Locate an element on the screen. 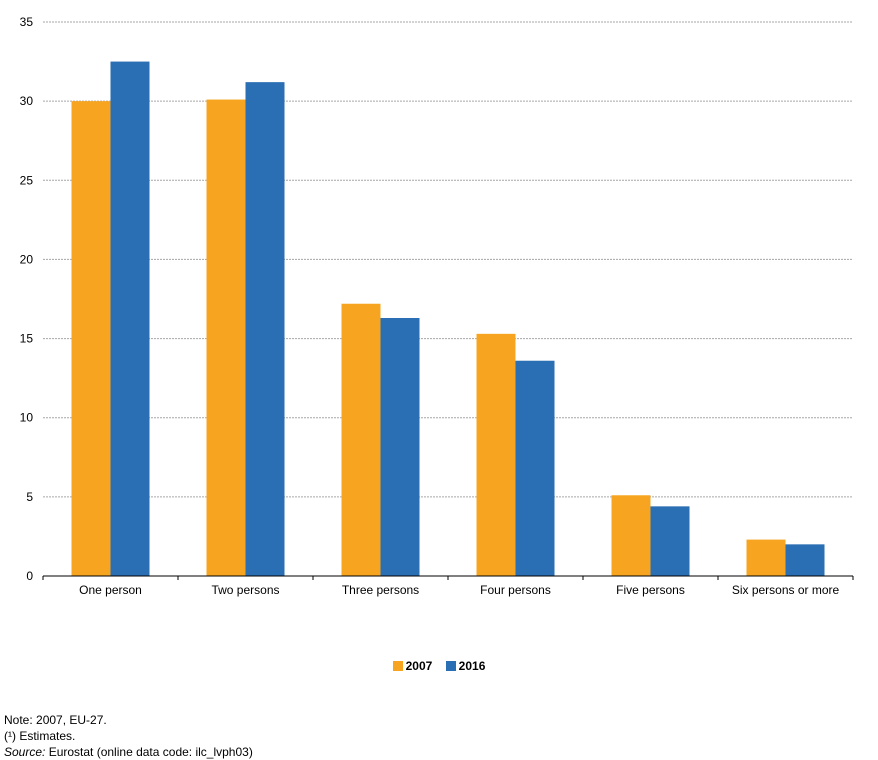  y-tick-label: 10 is located at coordinates (27, 418).